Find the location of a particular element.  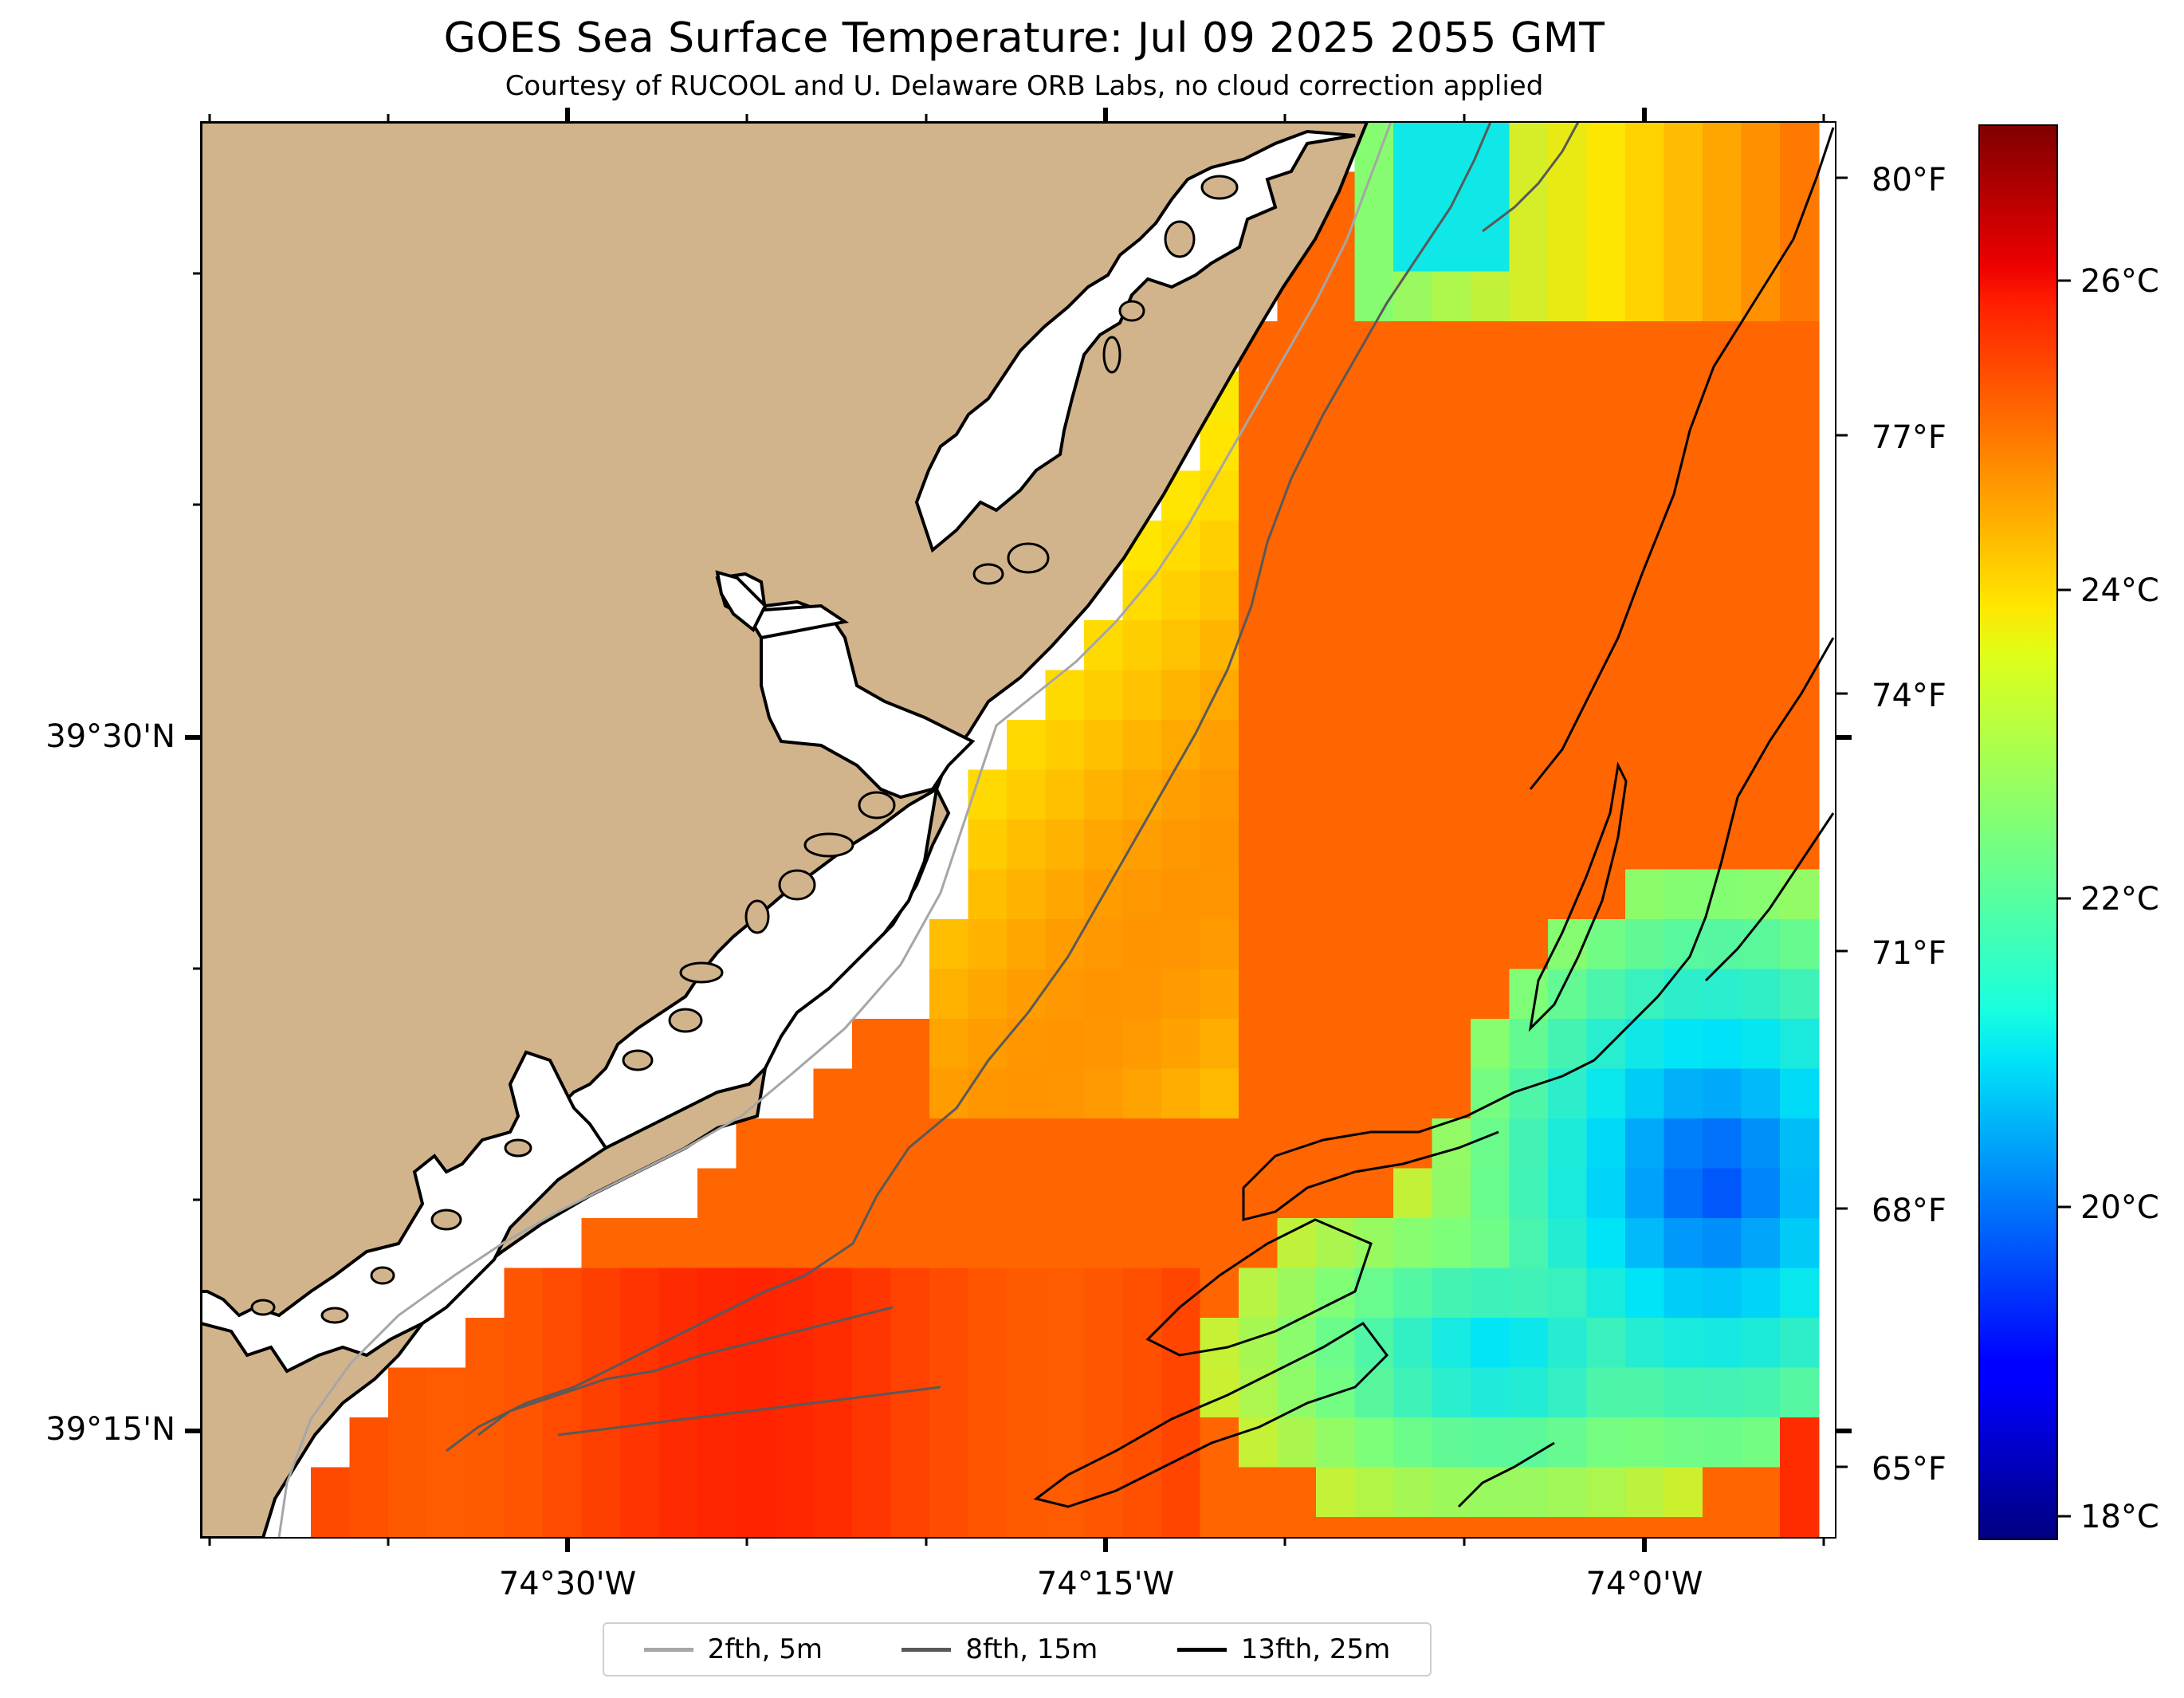

c-label-20: 20°C is located at coordinates (2119, 1207).